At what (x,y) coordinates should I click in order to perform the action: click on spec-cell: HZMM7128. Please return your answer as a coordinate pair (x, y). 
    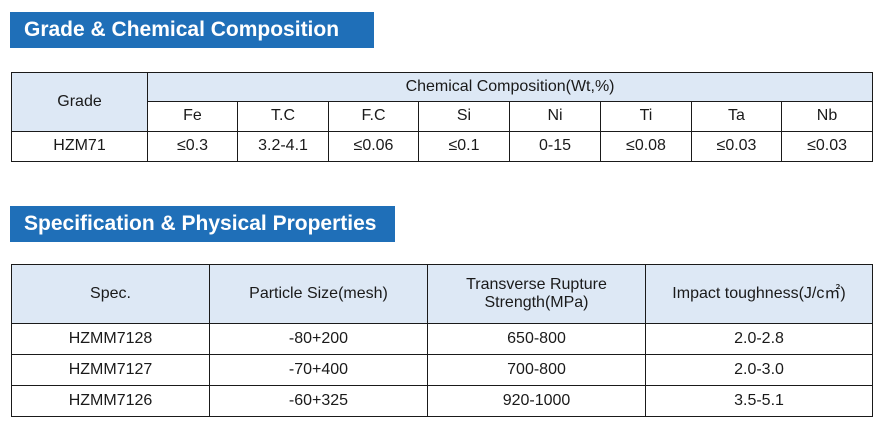
    Looking at the image, I should click on (110, 339).